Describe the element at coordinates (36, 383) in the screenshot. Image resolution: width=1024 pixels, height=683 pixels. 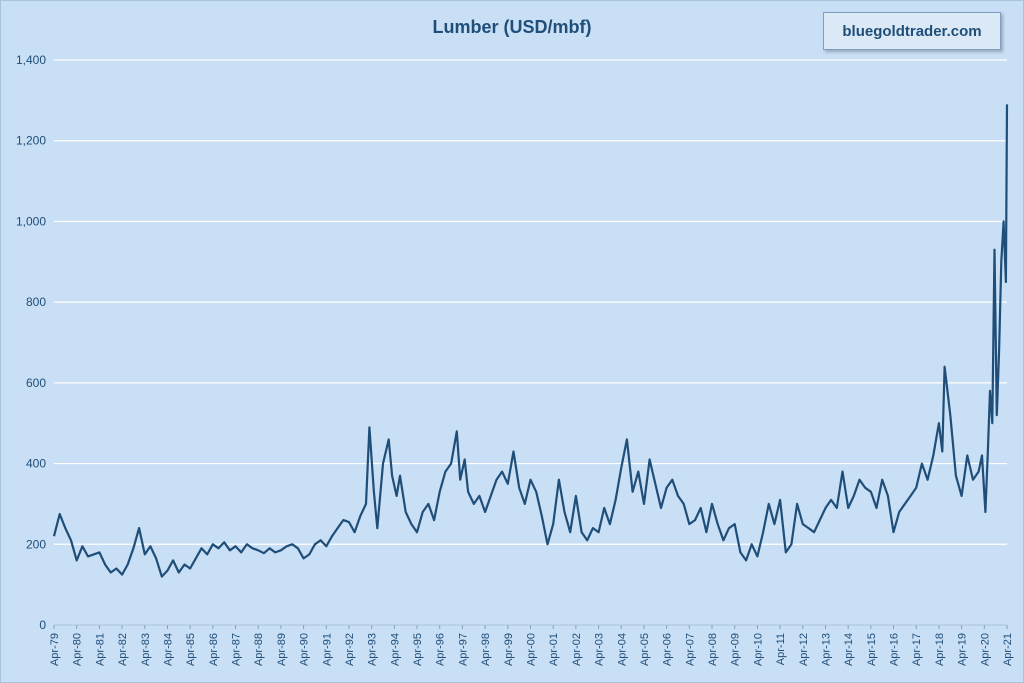
I see `y-tick-label: 600` at that location.